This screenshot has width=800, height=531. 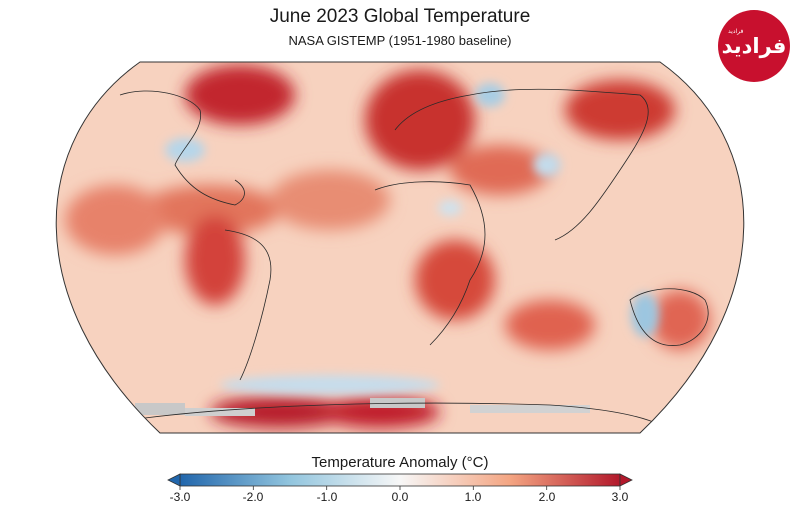 I want to click on cold-anomaly-west-australia, so click(x=645, y=315).